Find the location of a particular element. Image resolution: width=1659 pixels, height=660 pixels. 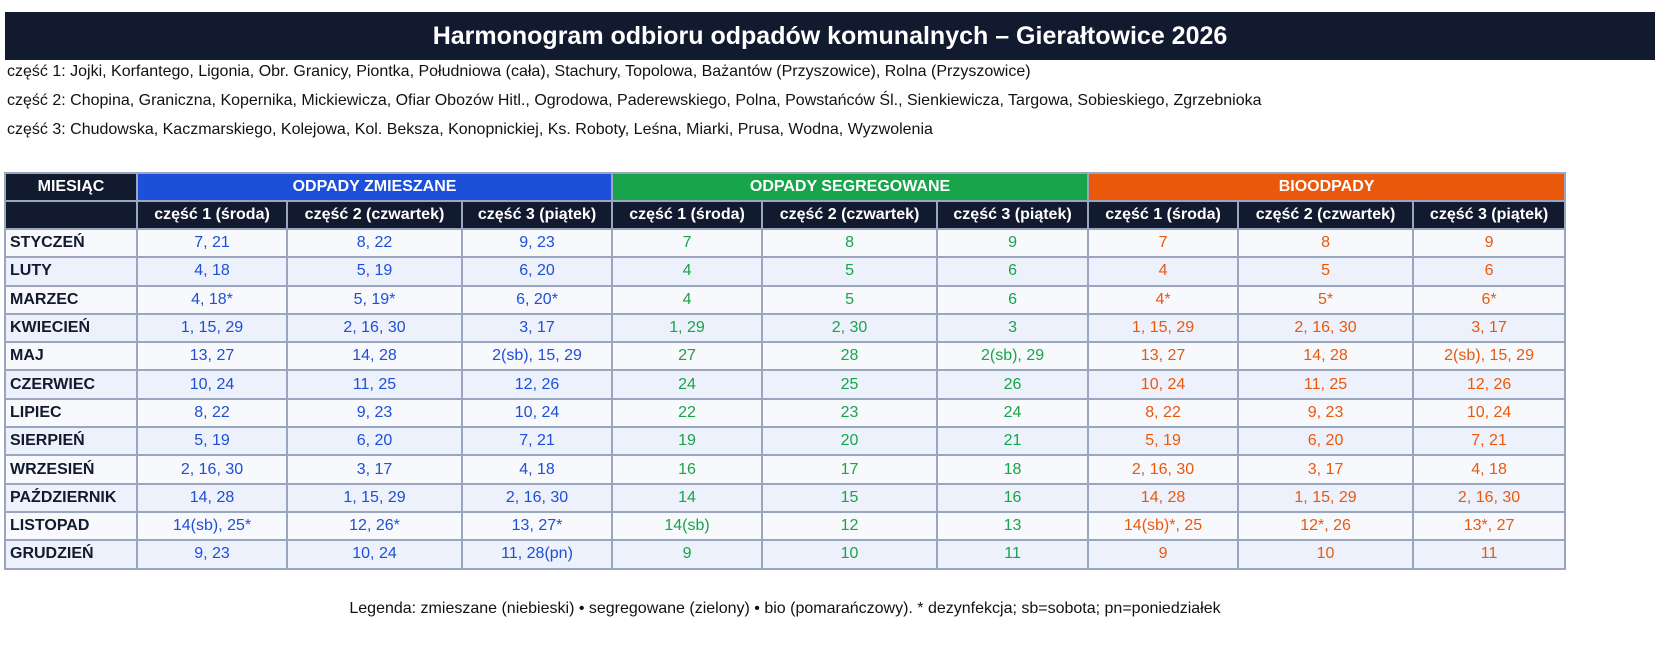

date-cell: 13*, 27 is located at coordinates (1489, 526).